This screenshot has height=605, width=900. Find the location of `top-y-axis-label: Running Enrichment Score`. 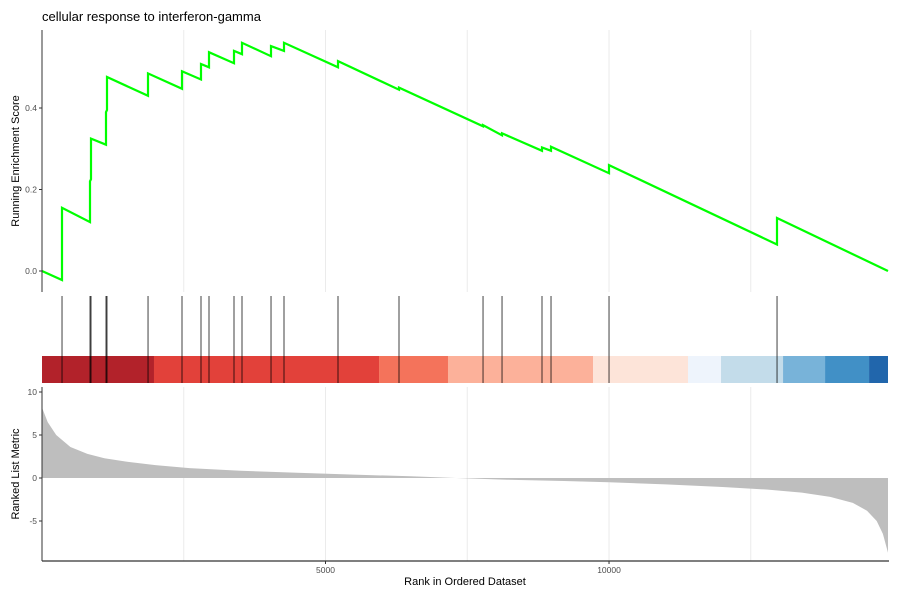

top-y-axis-label: Running Enrichment Score is located at coordinates (16, 160).